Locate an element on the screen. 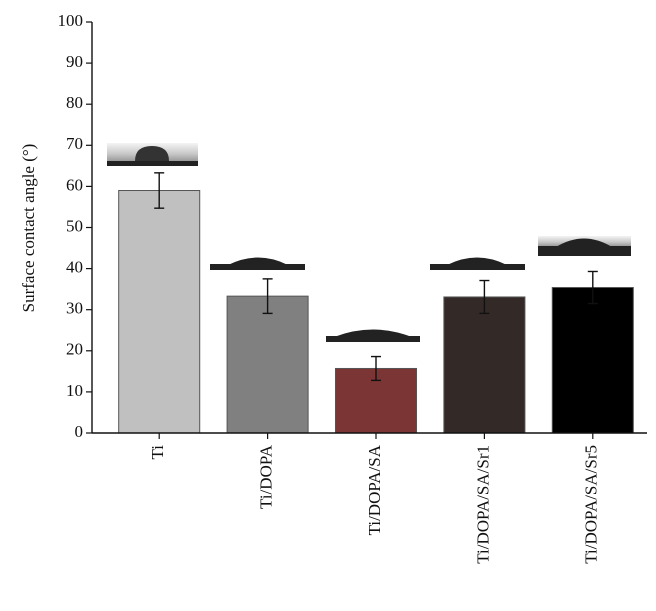  x-tick-label: Ti/DOPA/SA is located at coordinates (374, 489).